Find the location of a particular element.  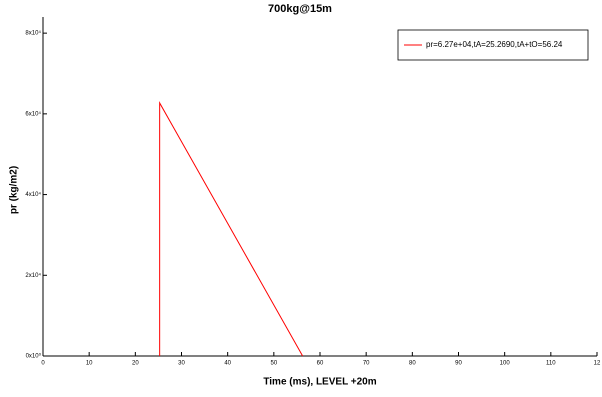

x-tick-label: 10 is located at coordinates (89, 364).